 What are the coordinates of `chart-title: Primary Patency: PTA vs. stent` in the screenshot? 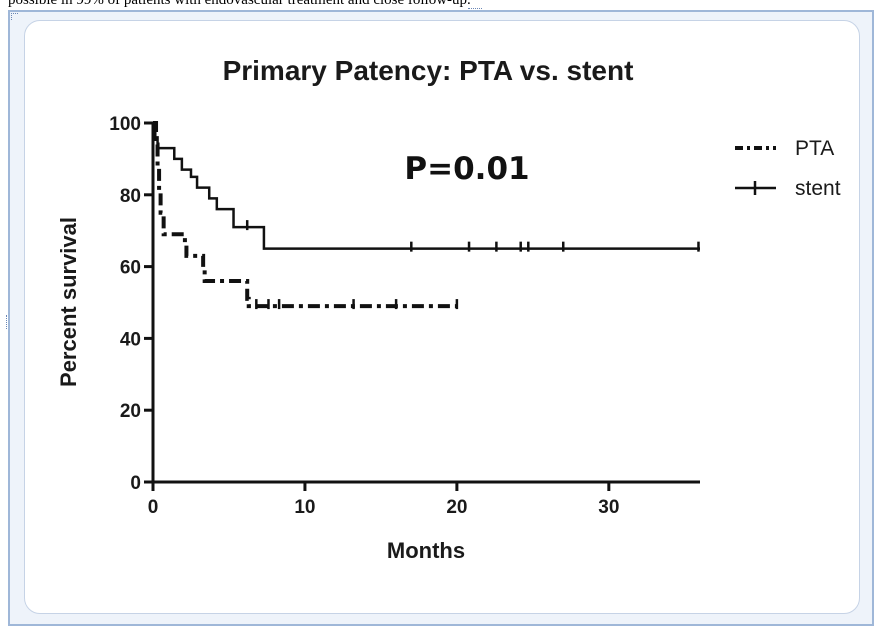 It's located at (428, 70).